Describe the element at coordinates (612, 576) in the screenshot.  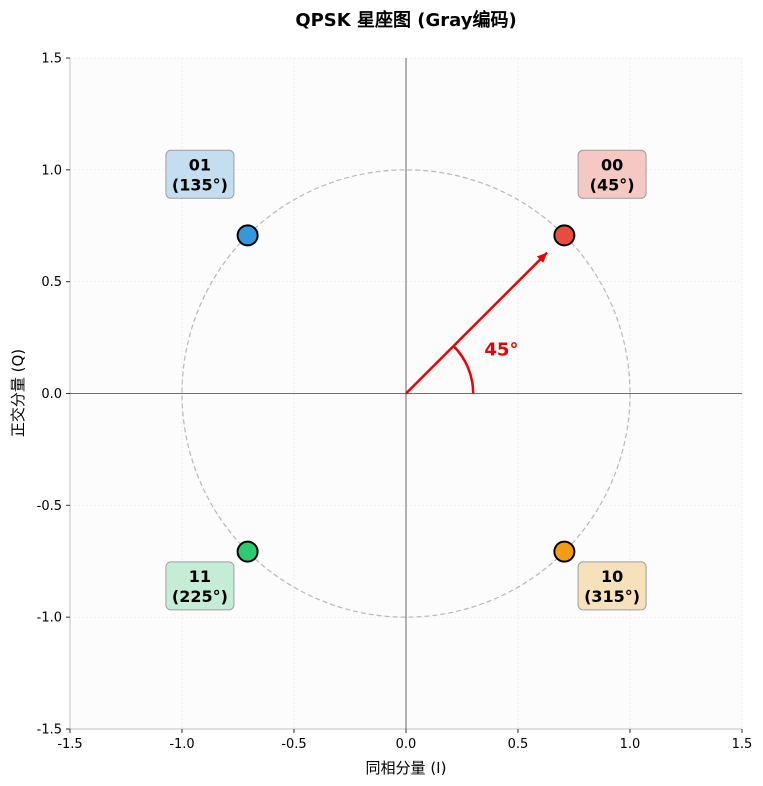
I see `point-label-bits: 10` at that location.